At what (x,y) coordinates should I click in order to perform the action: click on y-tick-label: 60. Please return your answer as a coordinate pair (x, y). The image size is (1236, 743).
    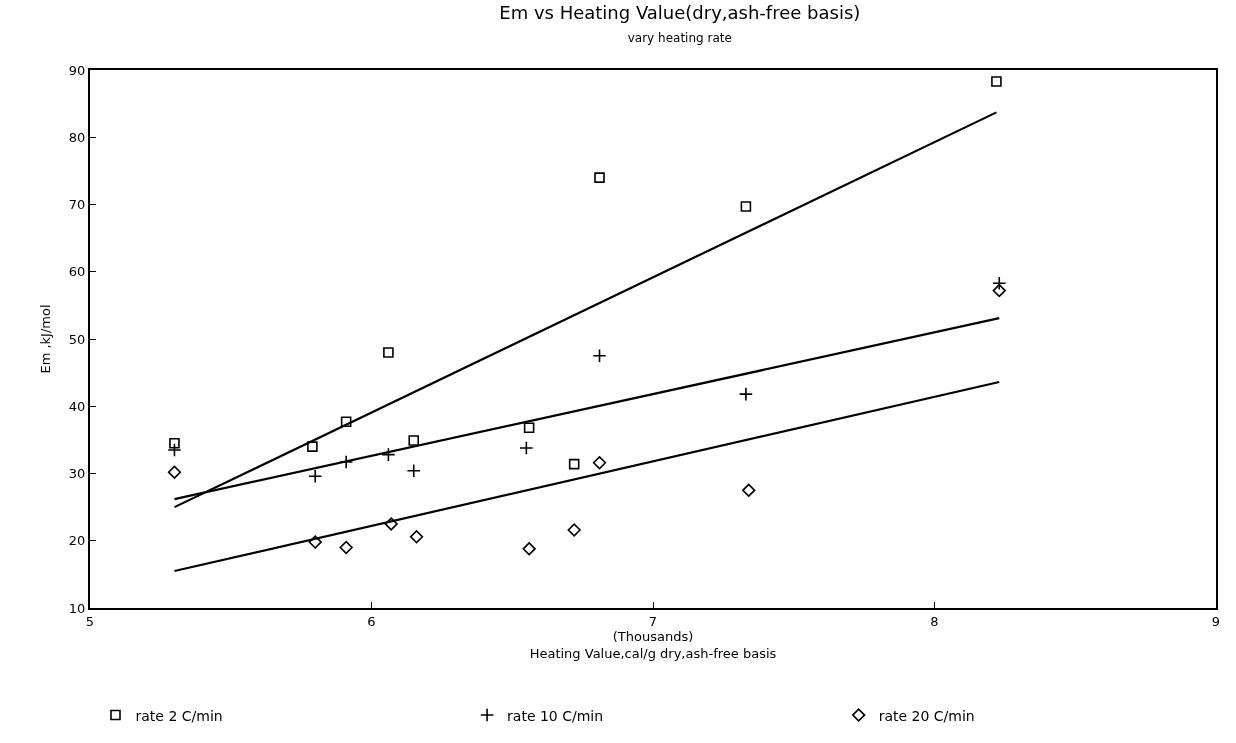
    Looking at the image, I should click on (77, 272).